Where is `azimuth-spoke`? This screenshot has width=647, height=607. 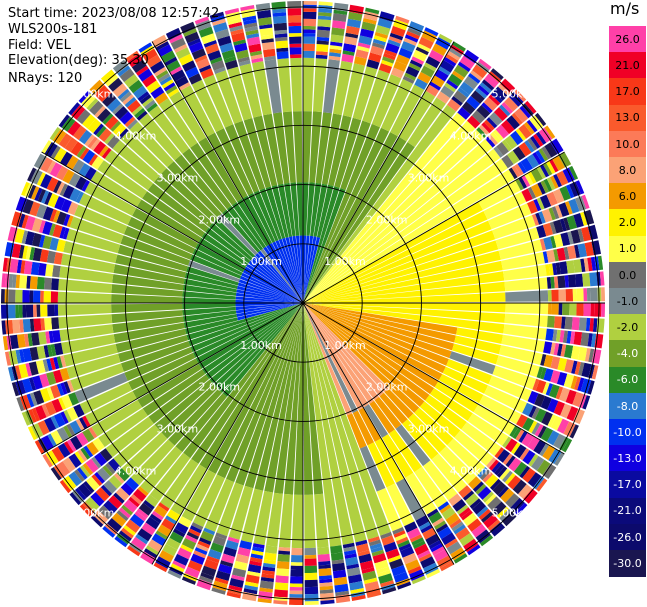
azimuth-spoke is located at coordinates (378, 172).